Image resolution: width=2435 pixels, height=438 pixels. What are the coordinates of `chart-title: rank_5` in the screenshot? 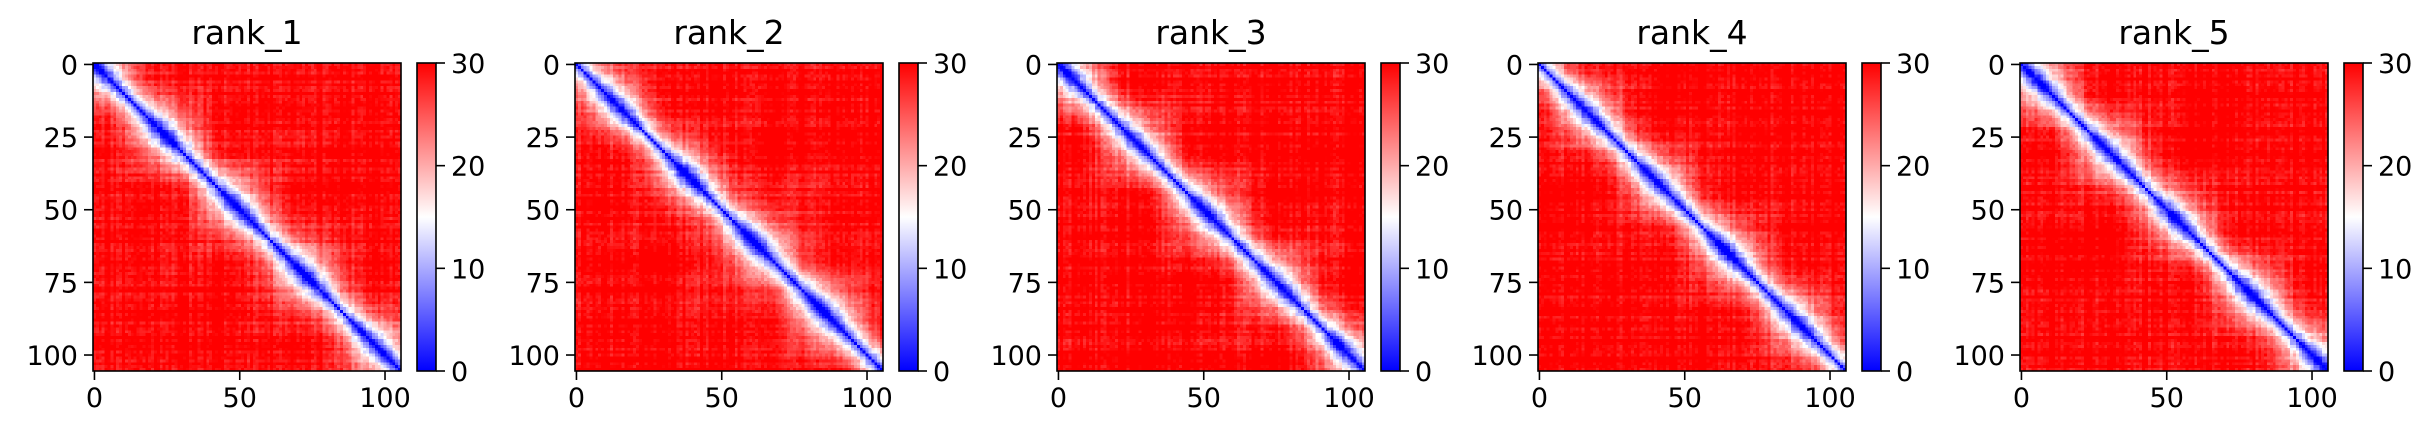 It's located at (2173, 32).